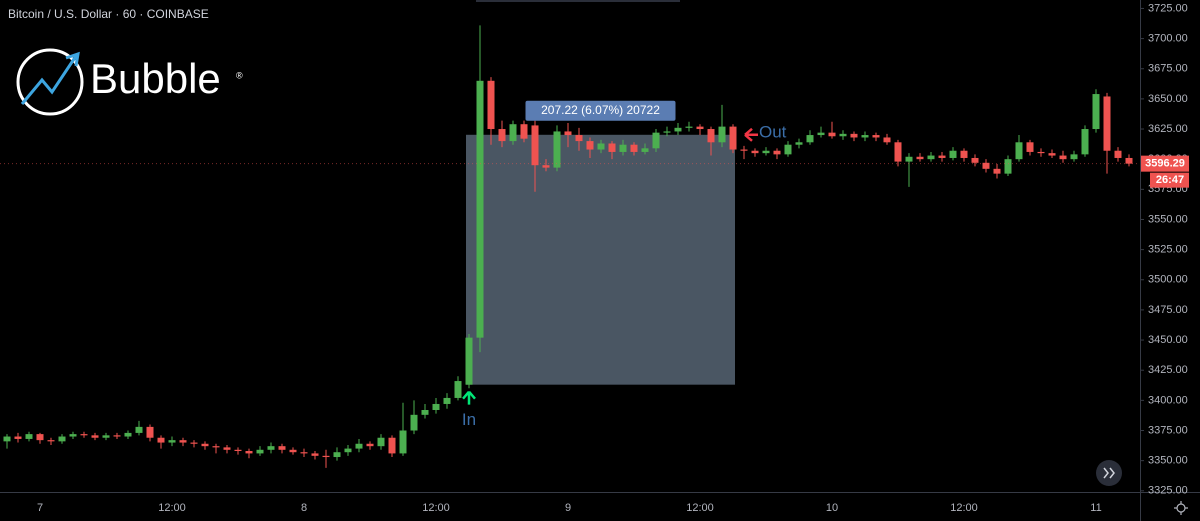 The image size is (1200, 521). Describe the element at coordinates (1168, 310) in the screenshot. I see `y-tick-label: 3475.00` at that location.